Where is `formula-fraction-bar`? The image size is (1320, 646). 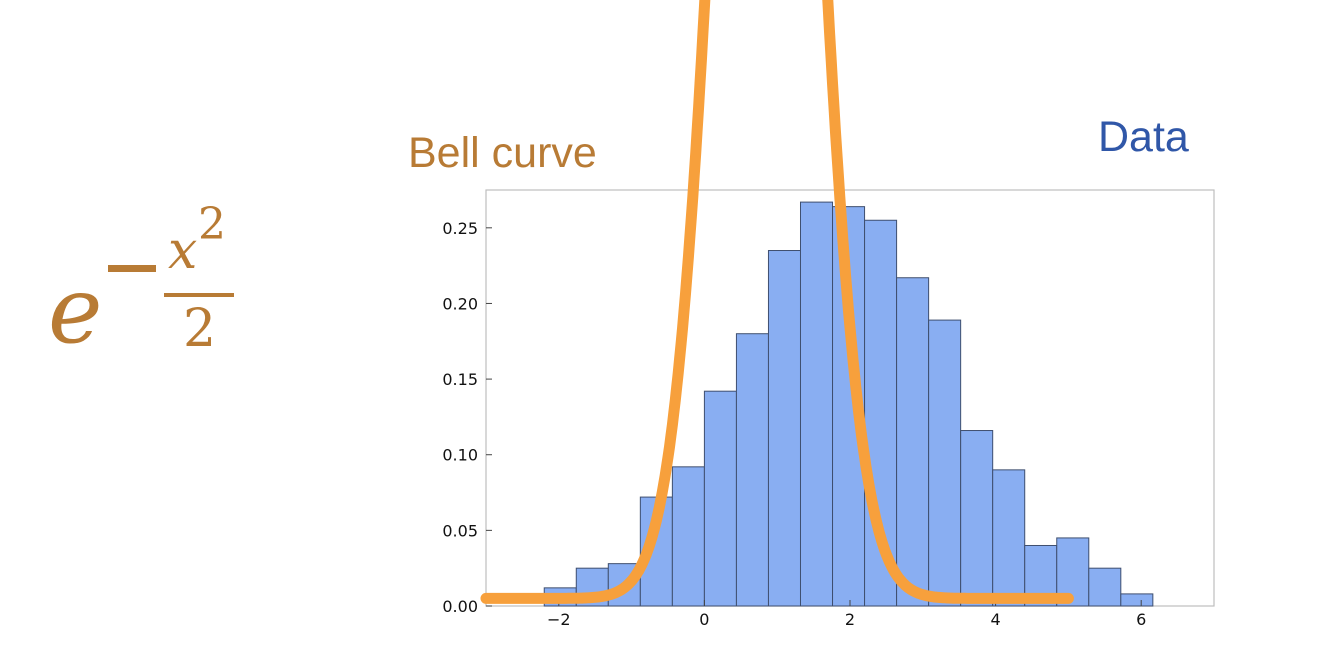
formula-fraction-bar is located at coordinates (199, 295).